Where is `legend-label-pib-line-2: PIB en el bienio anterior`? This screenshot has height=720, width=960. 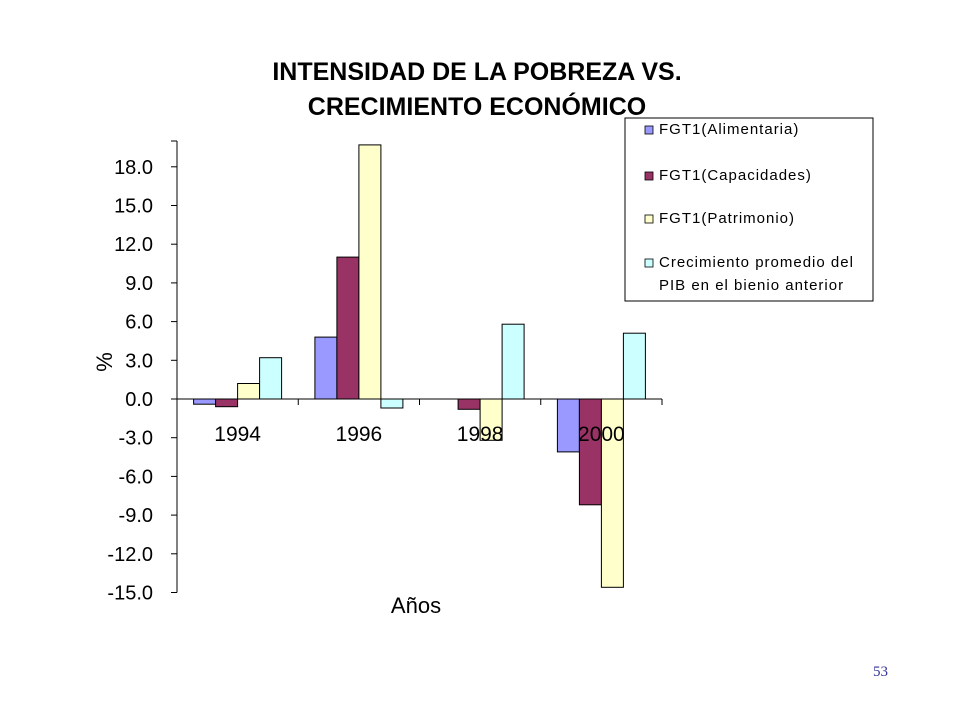 legend-label-pib-line-2: PIB en el bienio anterior is located at coordinates (751, 285).